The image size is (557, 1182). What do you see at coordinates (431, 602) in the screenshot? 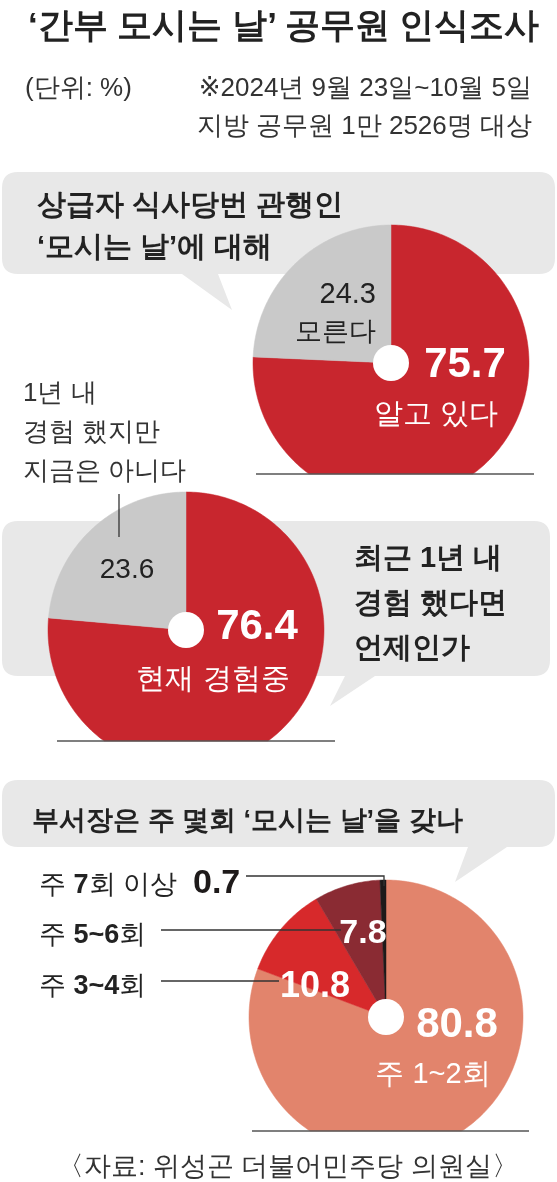
I see `text: 최근 1년 내 경험 했다면 언제인가` at bounding box center [431, 602].